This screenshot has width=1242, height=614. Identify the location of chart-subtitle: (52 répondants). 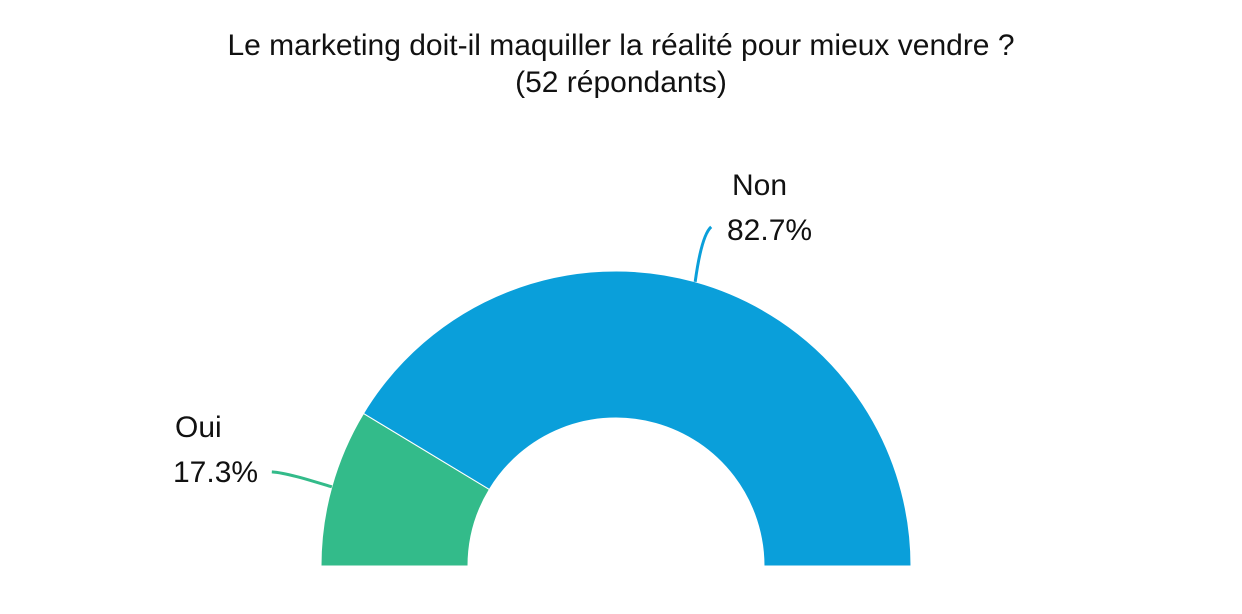
(621, 82).